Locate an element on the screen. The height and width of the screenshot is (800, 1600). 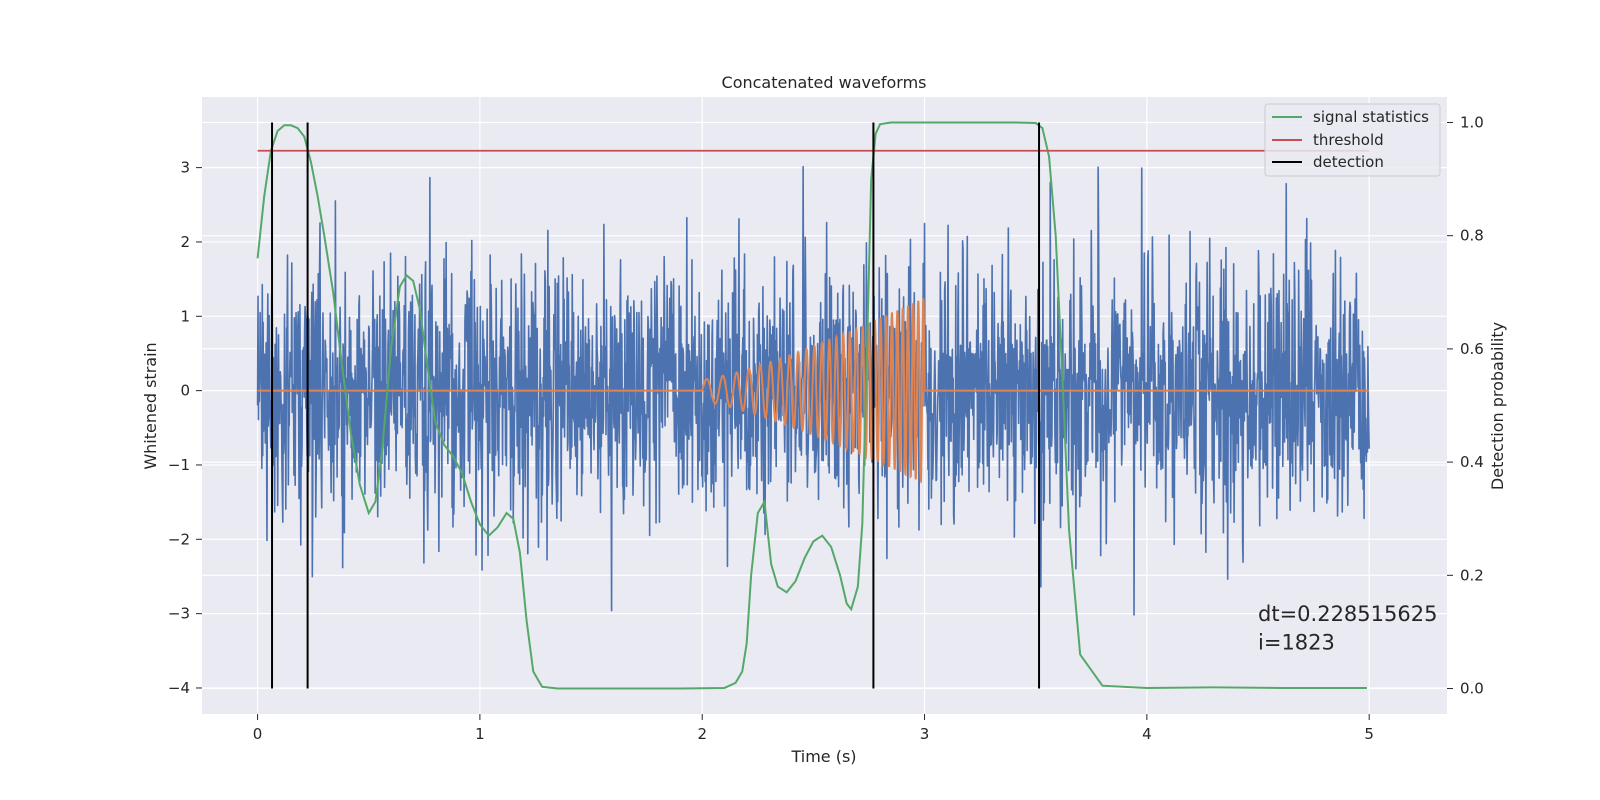
y2-tick-label: 0.4 is located at coordinates (1472, 462).